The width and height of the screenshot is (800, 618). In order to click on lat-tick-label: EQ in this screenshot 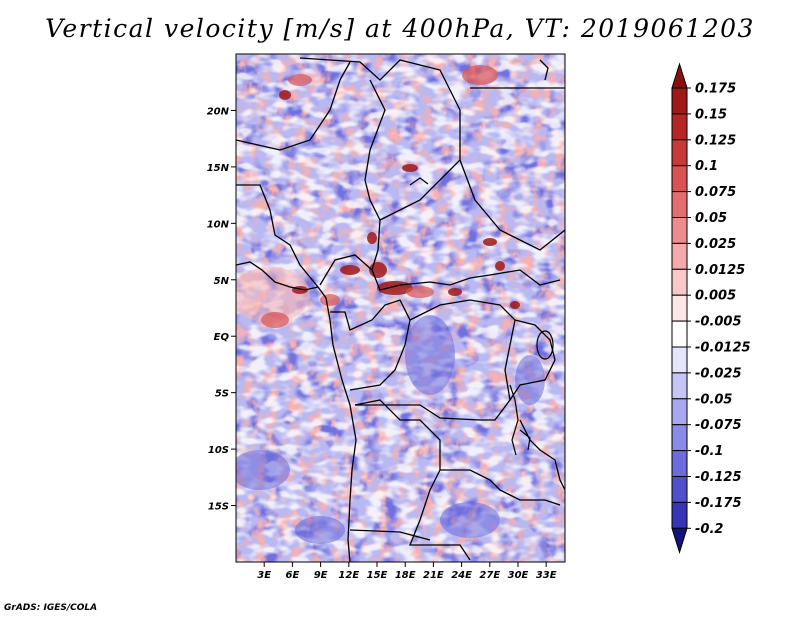, I will do `click(222, 337)`.